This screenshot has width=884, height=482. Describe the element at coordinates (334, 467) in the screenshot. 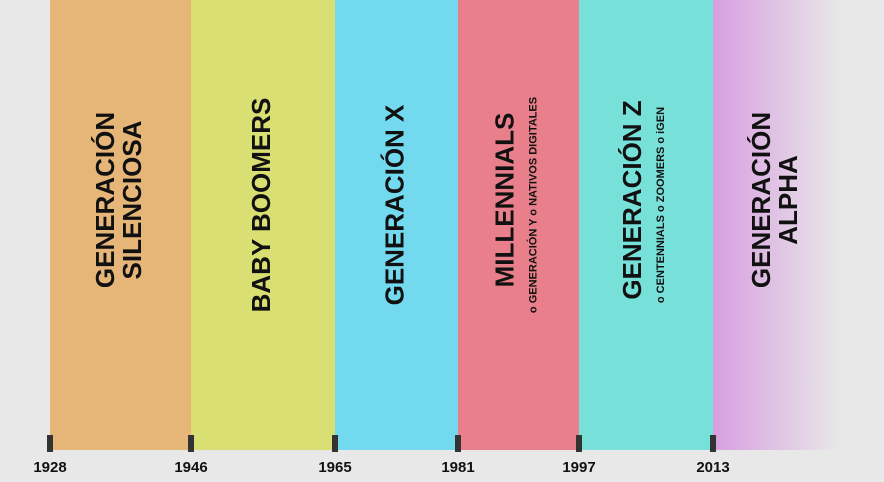

I see `year-label: 1965` at that location.